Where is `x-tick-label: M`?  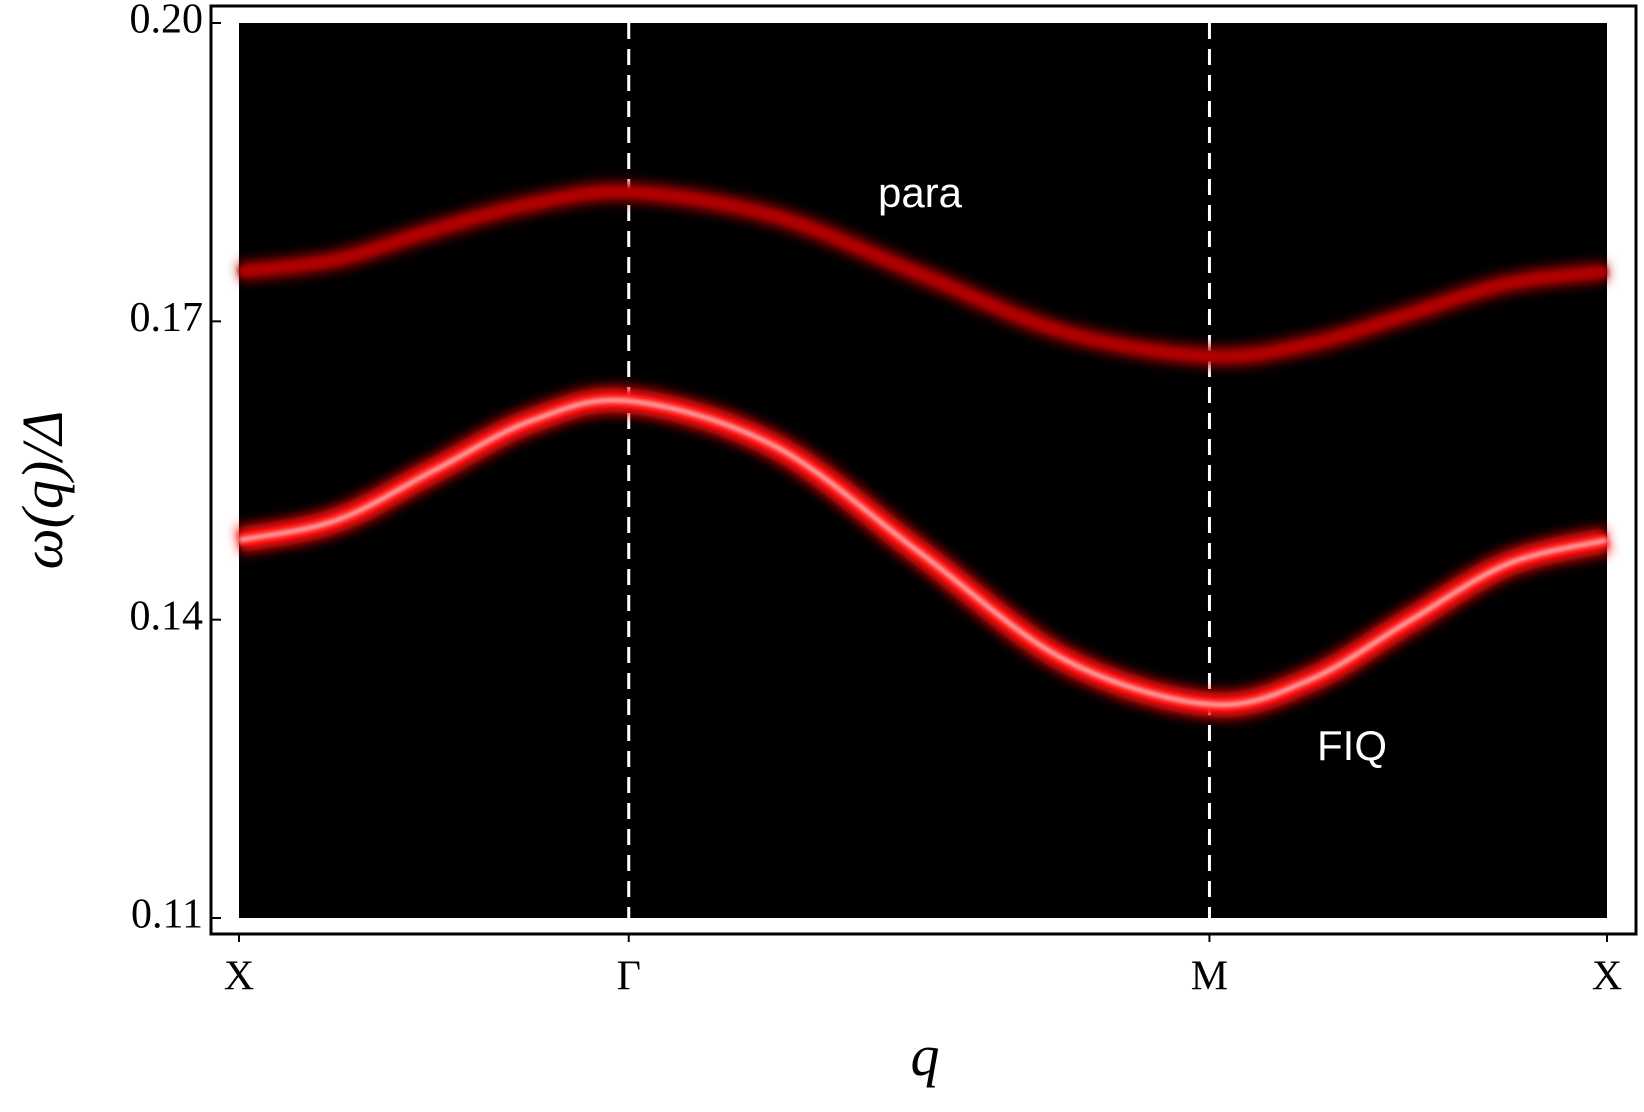
x-tick-label: M is located at coordinates (1209, 977).